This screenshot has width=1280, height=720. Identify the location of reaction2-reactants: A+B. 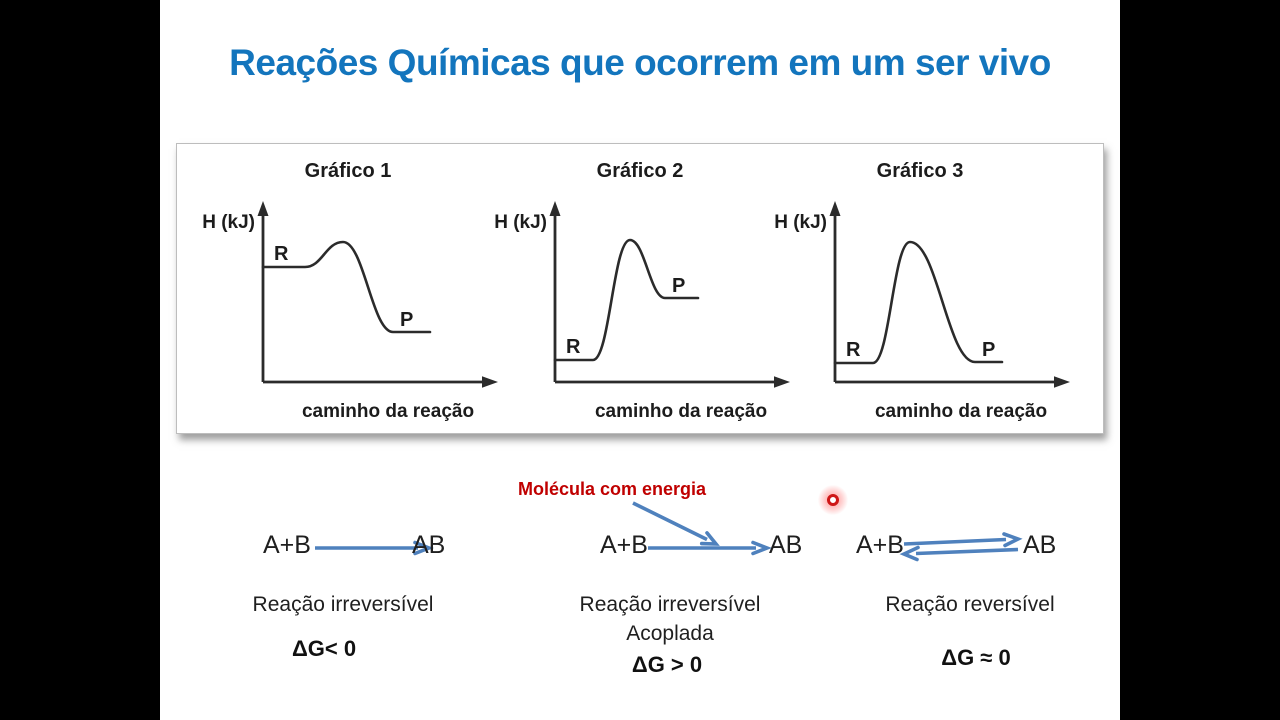
(624, 545).